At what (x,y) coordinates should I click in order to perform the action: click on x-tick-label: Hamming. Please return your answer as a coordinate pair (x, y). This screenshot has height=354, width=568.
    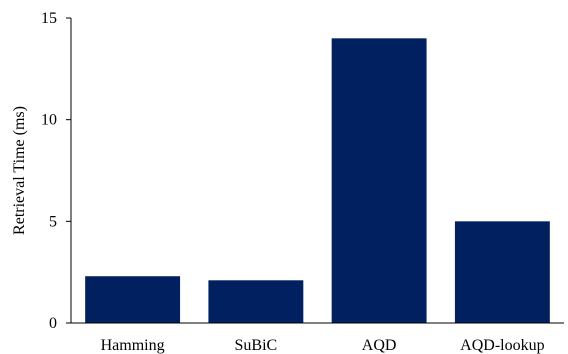
    Looking at the image, I should click on (133, 345).